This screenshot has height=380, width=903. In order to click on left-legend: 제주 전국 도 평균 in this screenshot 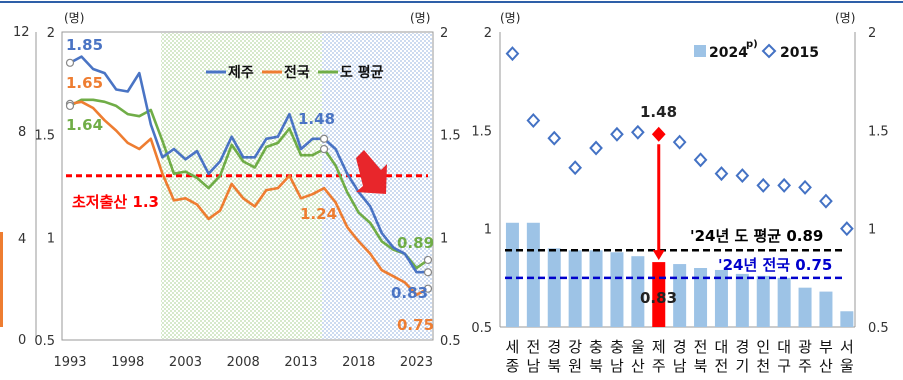, I will do `click(295, 72)`.